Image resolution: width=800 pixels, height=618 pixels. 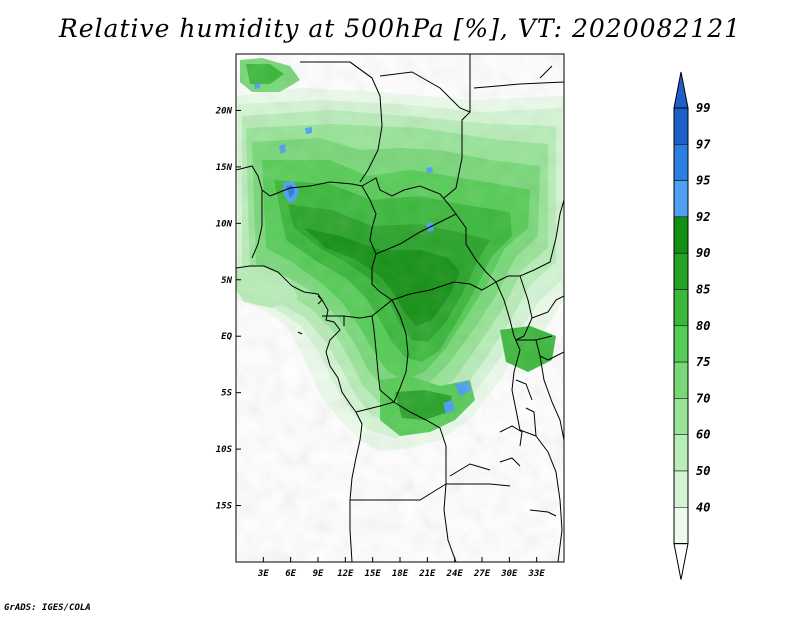 I want to click on lon-tick-label: 33E, so click(x=537, y=574).